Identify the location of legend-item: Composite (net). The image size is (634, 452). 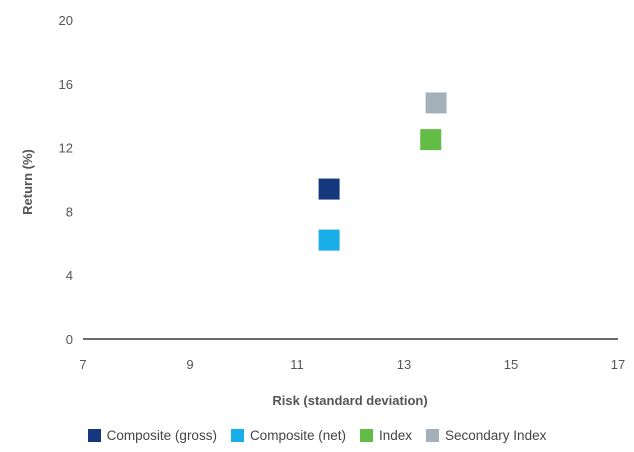
(288, 435).